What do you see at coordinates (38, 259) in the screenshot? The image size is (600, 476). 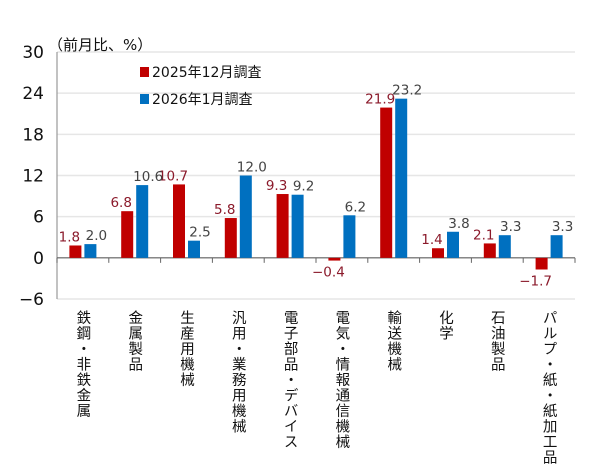 I see `y-tick-label: 0` at bounding box center [38, 259].